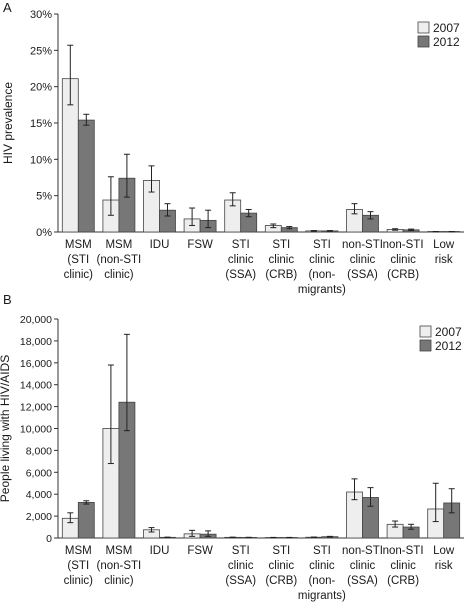 This screenshot has height=606, width=474. Describe the element at coordinates (36, 408) in the screenshot. I see `y-tick-label: 12,000` at that location.